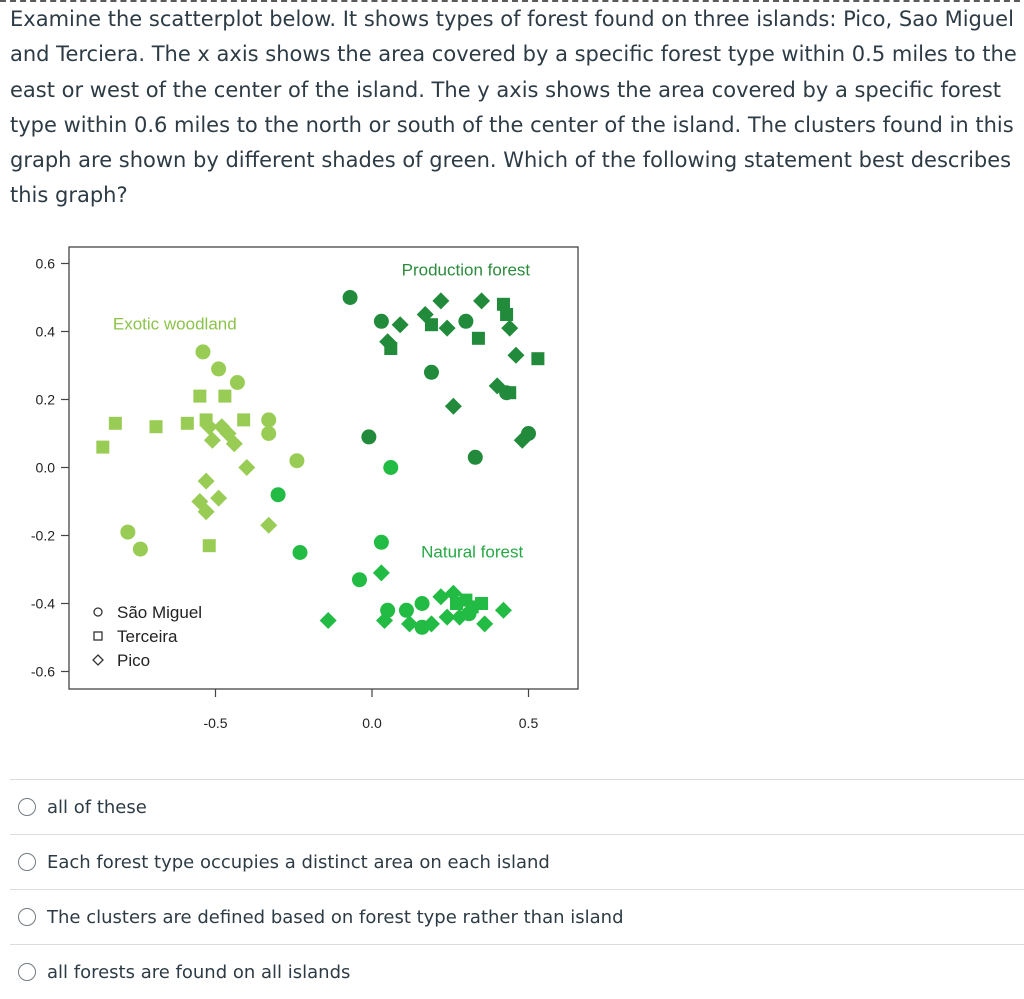 Image resolution: width=1024 pixels, height=999 pixels. What do you see at coordinates (147, 636) in the screenshot?
I see `legend-label: Terceira` at bounding box center [147, 636].